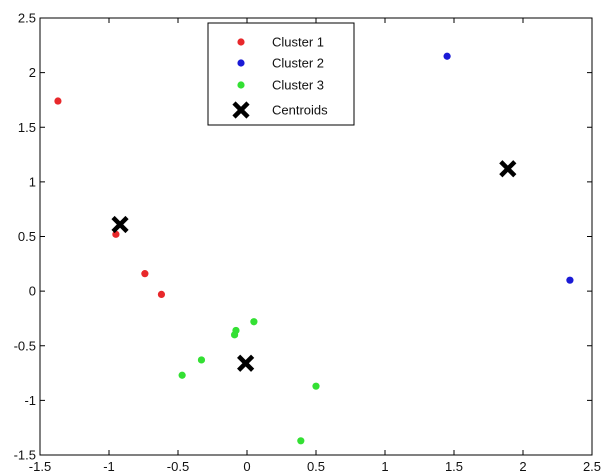 The height and width of the screenshot is (475, 606). I want to click on y-tick-label: -1, so click(30, 400).